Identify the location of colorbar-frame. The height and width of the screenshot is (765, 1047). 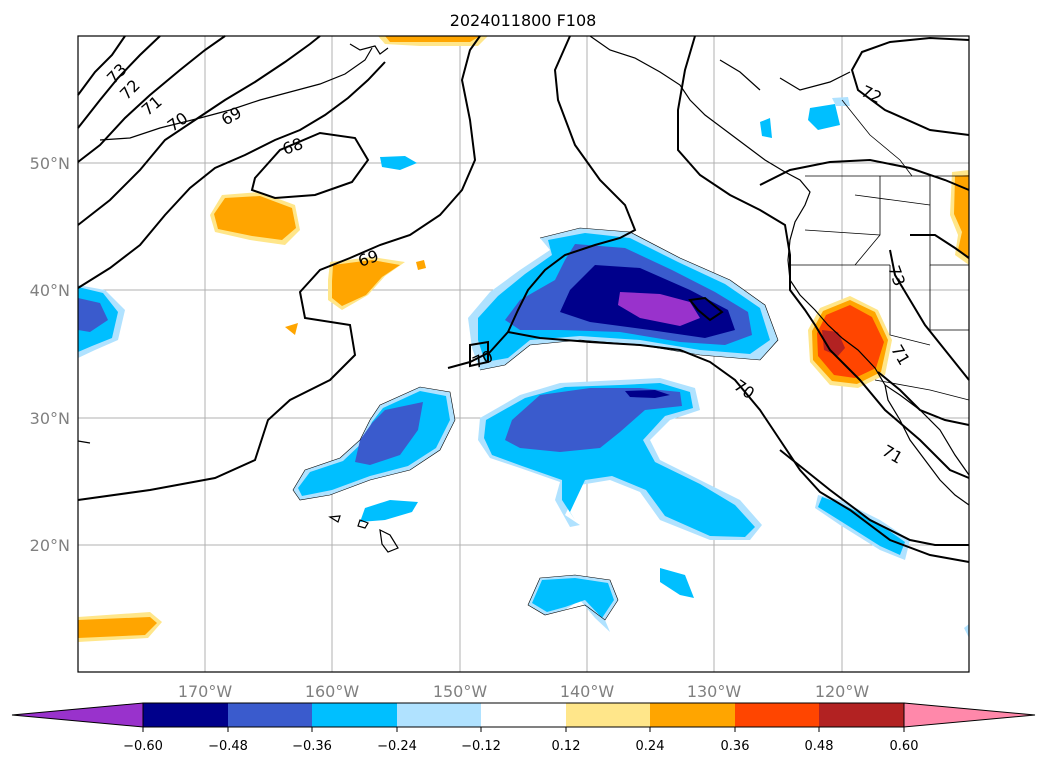
(523, 715).